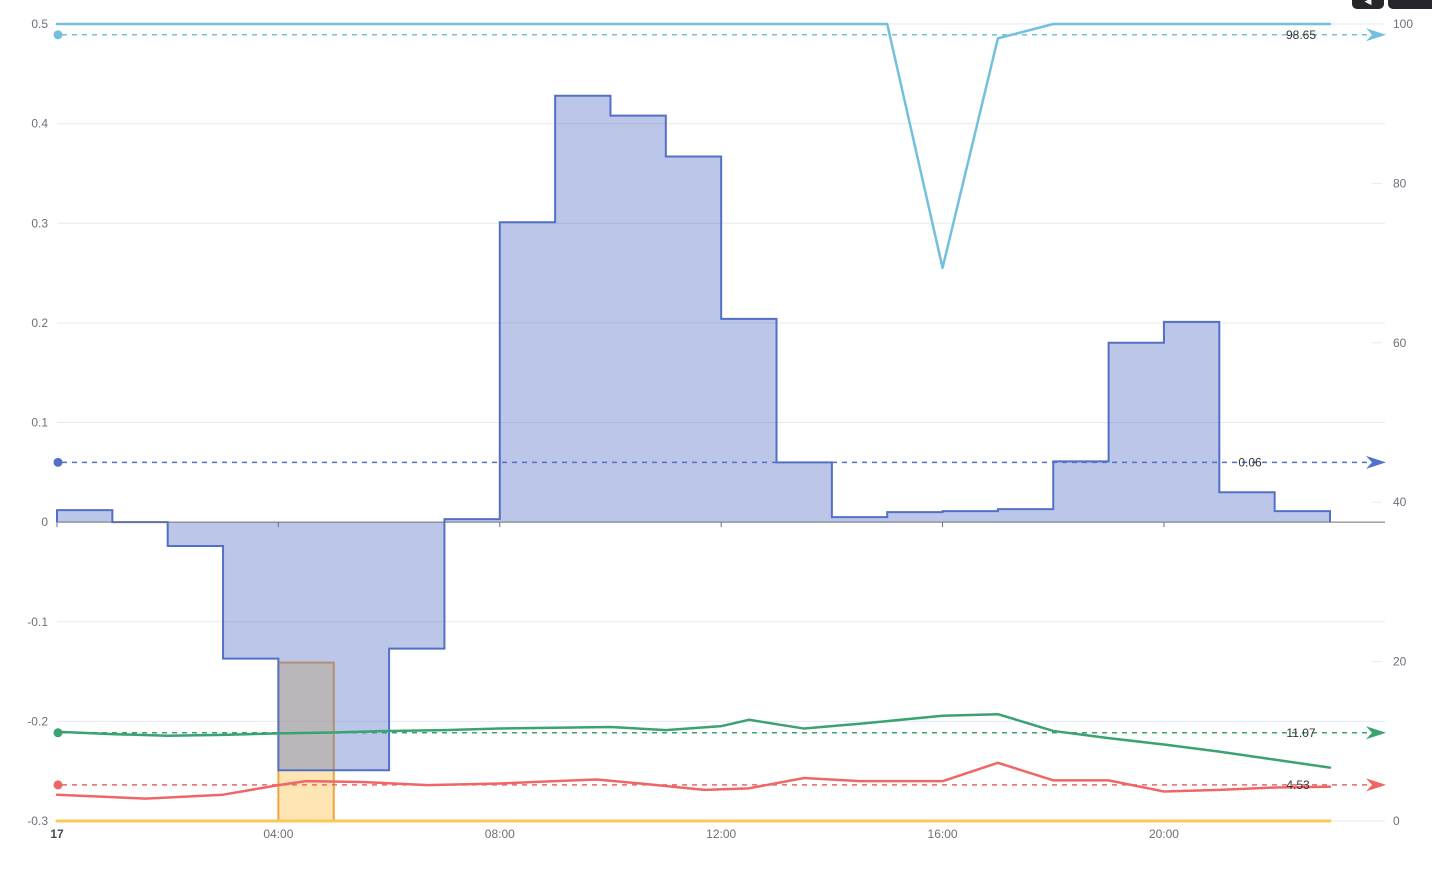 This screenshot has height=877, width=1432. What do you see at coordinates (693, 740) in the screenshot?
I see `green-line-series` at bounding box center [693, 740].